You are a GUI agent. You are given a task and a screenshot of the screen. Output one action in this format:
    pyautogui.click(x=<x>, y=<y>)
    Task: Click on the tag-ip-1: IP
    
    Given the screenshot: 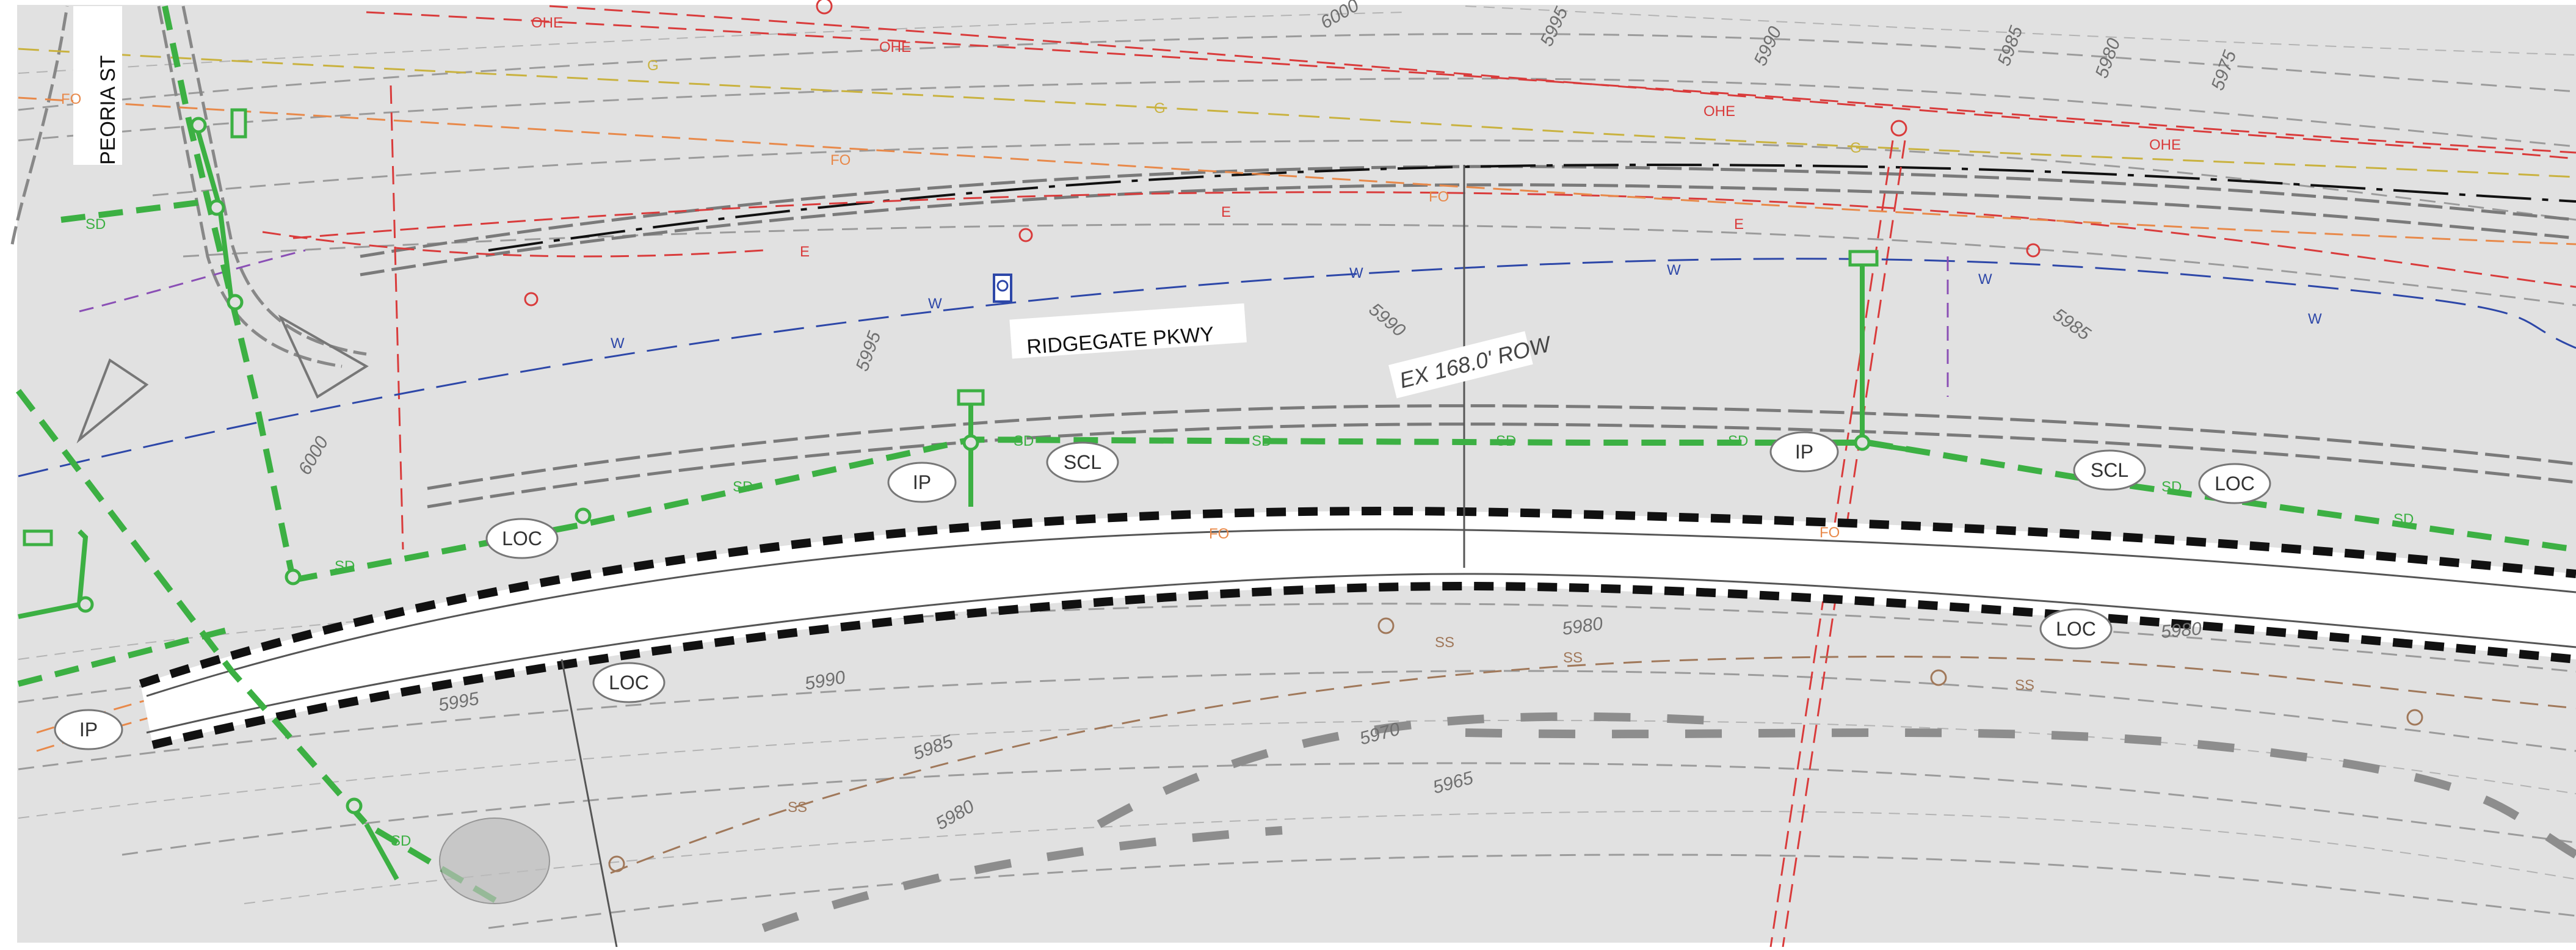 What is the action you would take?
    pyautogui.click(x=88, y=730)
    